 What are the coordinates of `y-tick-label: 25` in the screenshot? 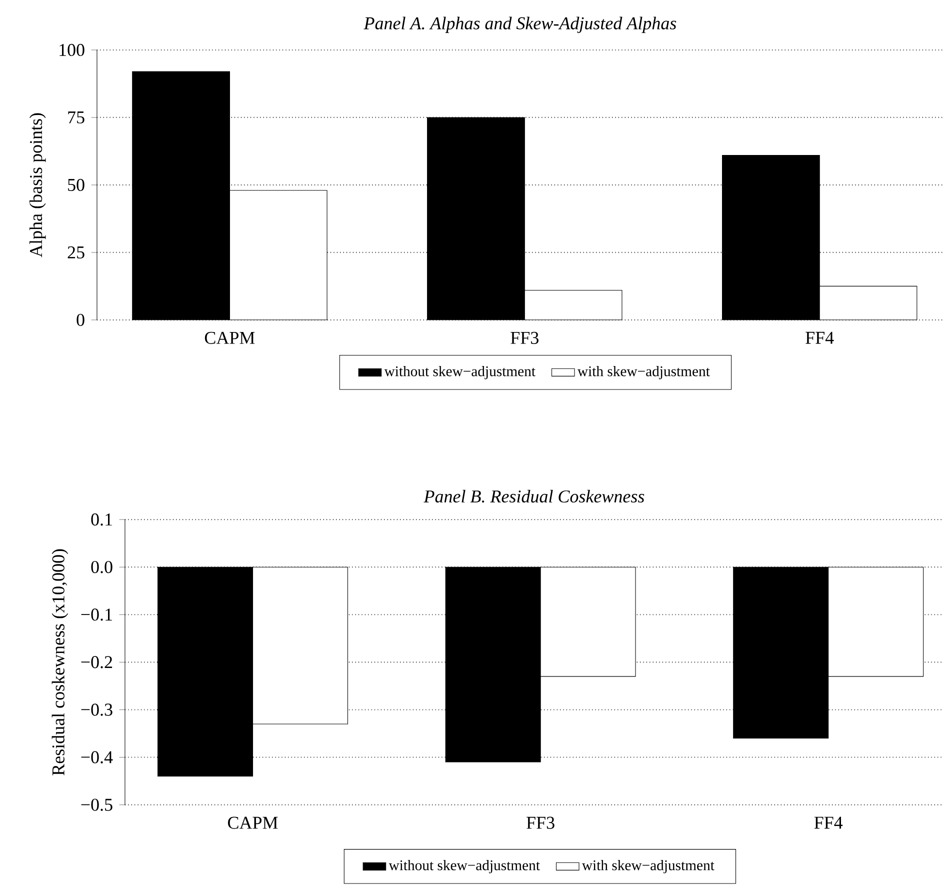 It's located at (76, 252).